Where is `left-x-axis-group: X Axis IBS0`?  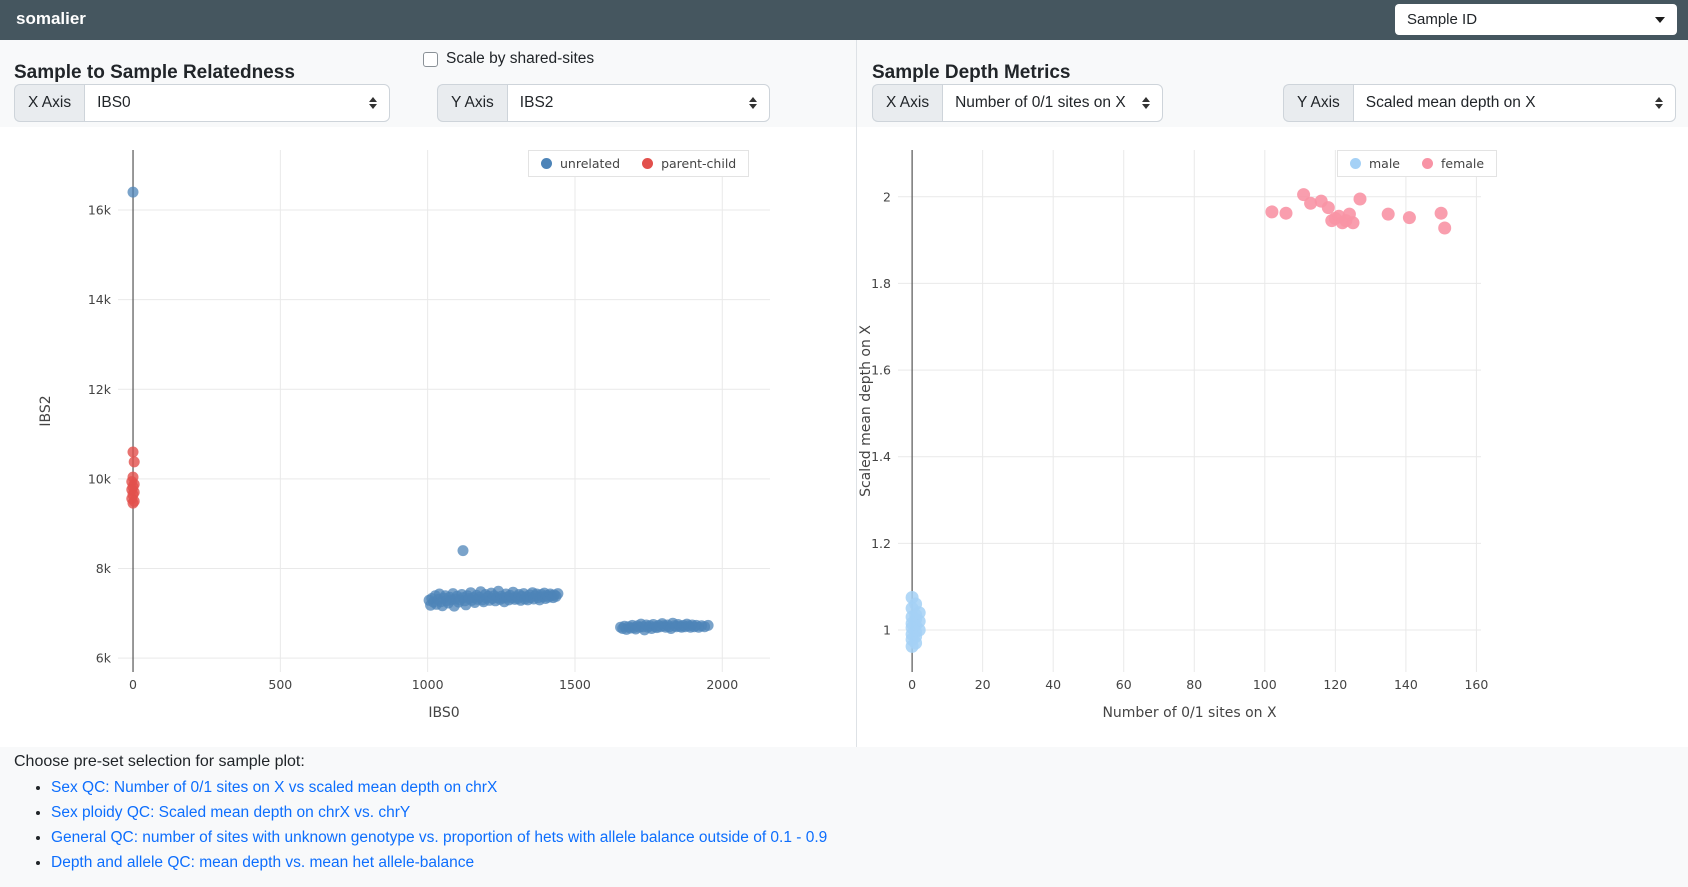 left-x-axis-group: X Axis IBS0 is located at coordinates (202, 103).